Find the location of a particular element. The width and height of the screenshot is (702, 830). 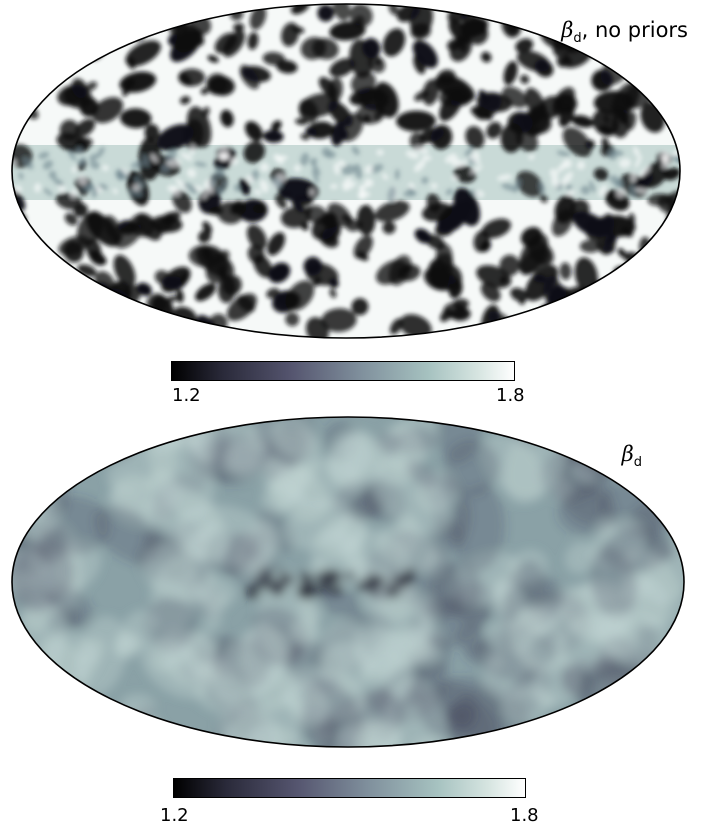

colorbar-max-label: 1.8 is located at coordinates (524, 815).